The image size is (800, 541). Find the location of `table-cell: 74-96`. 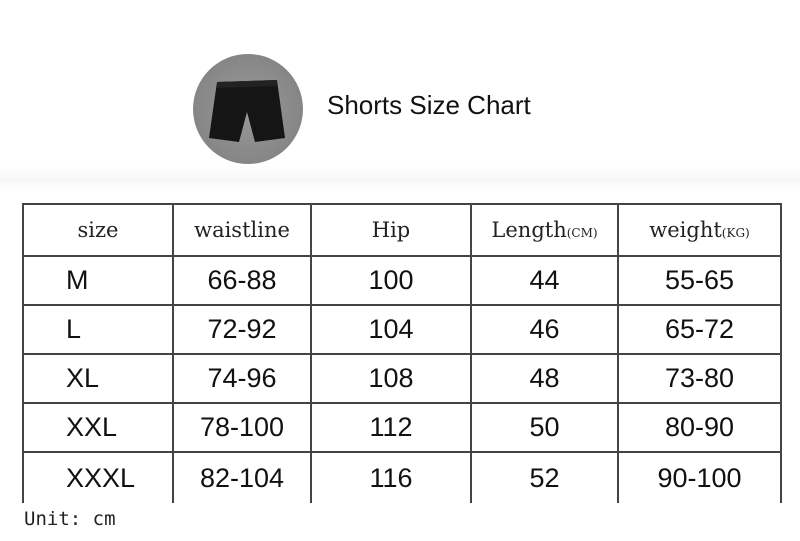

table-cell: 74-96 is located at coordinates (242, 378).